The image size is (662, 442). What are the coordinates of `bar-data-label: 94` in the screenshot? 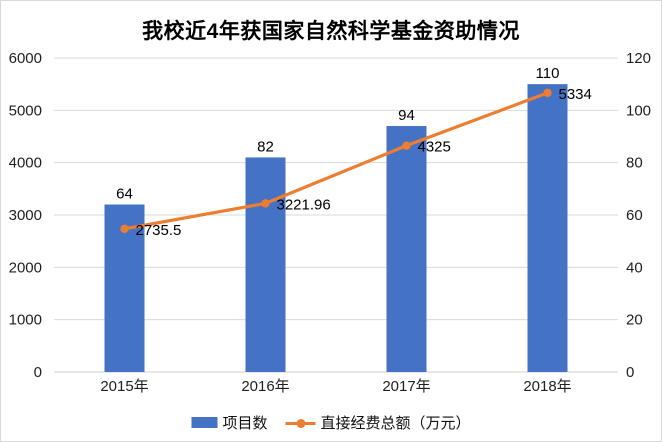 It's located at (406, 115).